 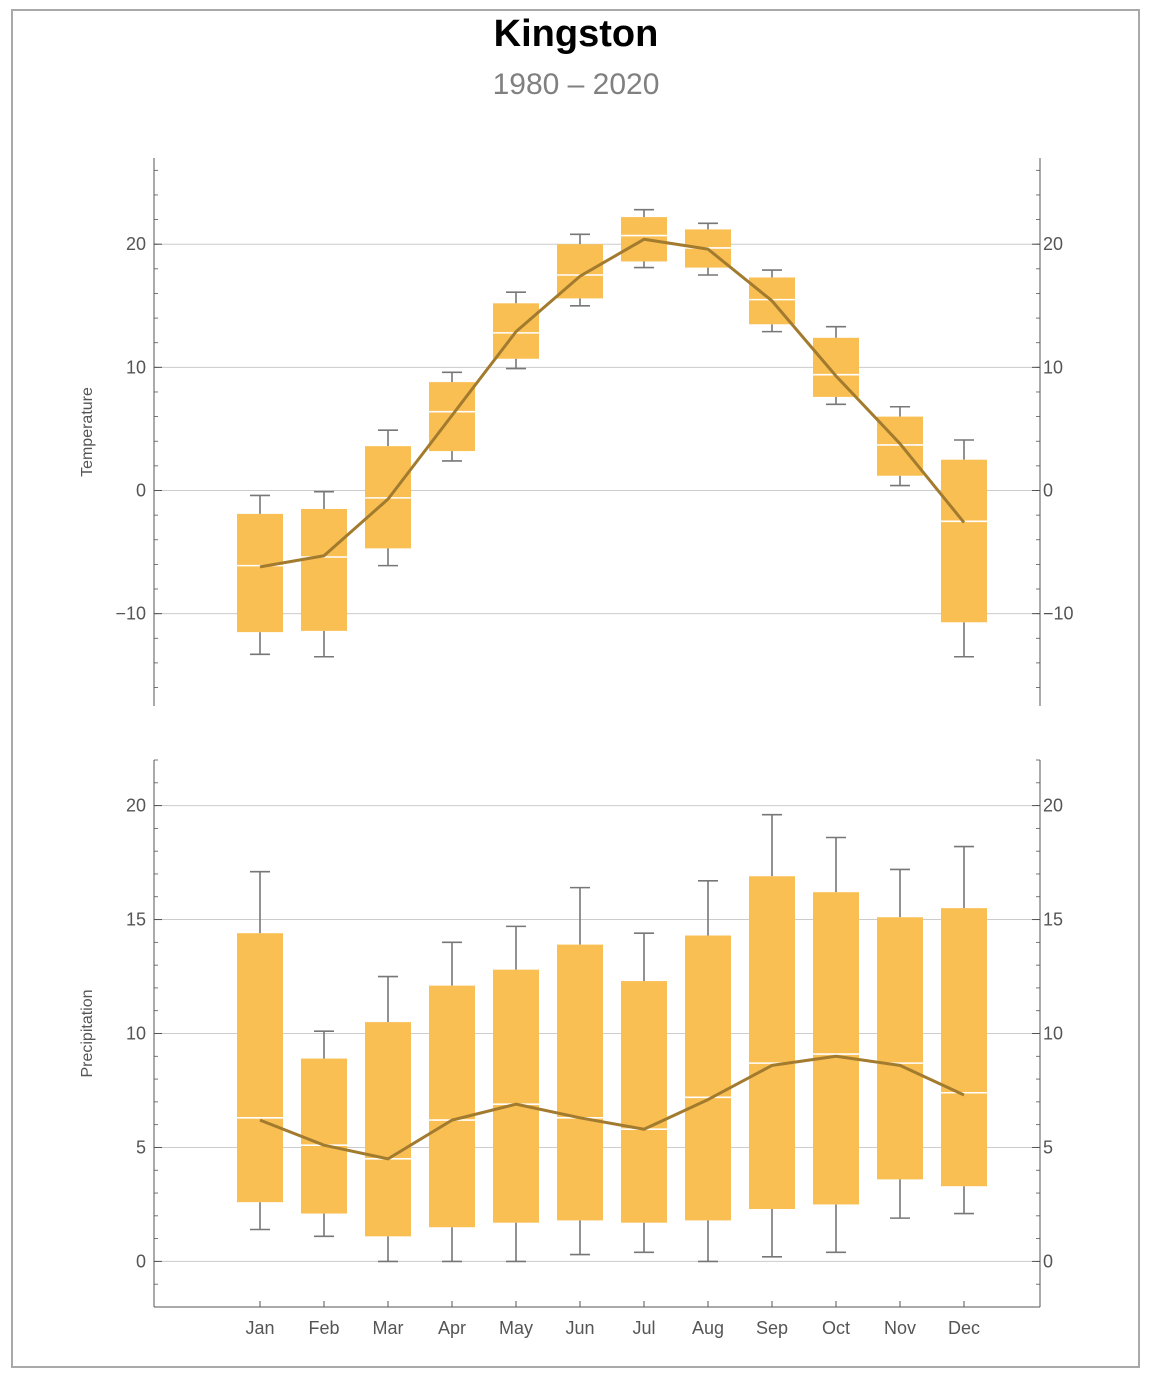 I want to click on y-tick-label-right: 15, so click(x=1053, y=920).